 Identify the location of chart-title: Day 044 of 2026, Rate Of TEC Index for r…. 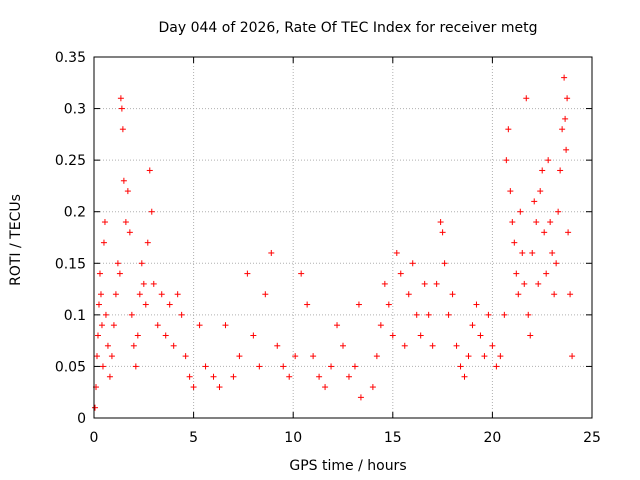
(348, 28).